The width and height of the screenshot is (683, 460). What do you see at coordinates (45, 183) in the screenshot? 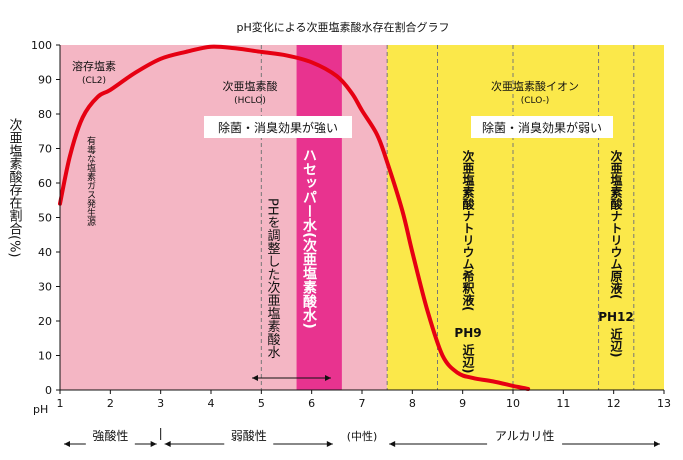
I see `y-tick-label-60: 60` at bounding box center [45, 183].